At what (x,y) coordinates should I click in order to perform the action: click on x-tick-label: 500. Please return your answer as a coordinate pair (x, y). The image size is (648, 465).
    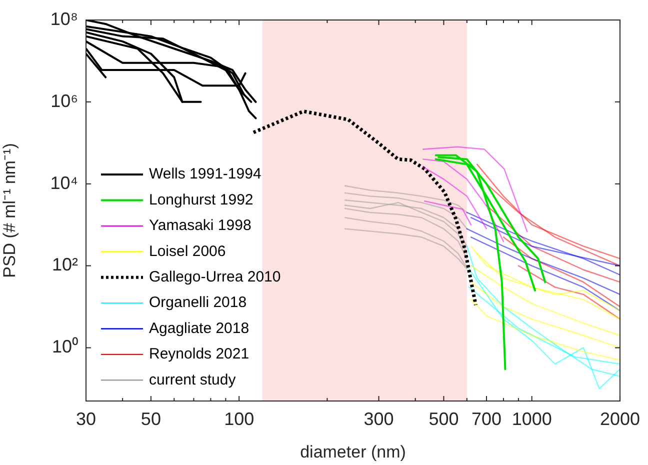
    Looking at the image, I should click on (443, 418).